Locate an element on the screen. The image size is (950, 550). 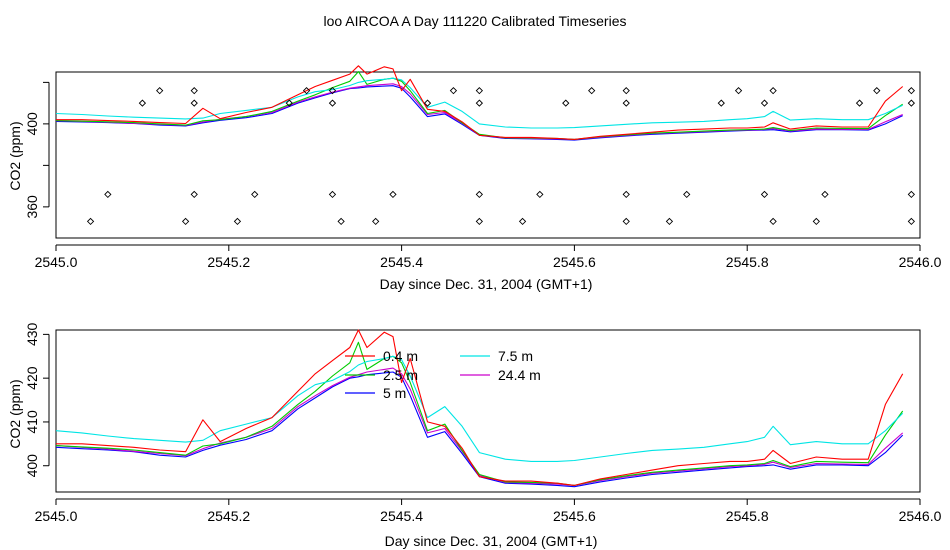
legend-label-0-4-m: 0.4 m is located at coordinates (400, 356).